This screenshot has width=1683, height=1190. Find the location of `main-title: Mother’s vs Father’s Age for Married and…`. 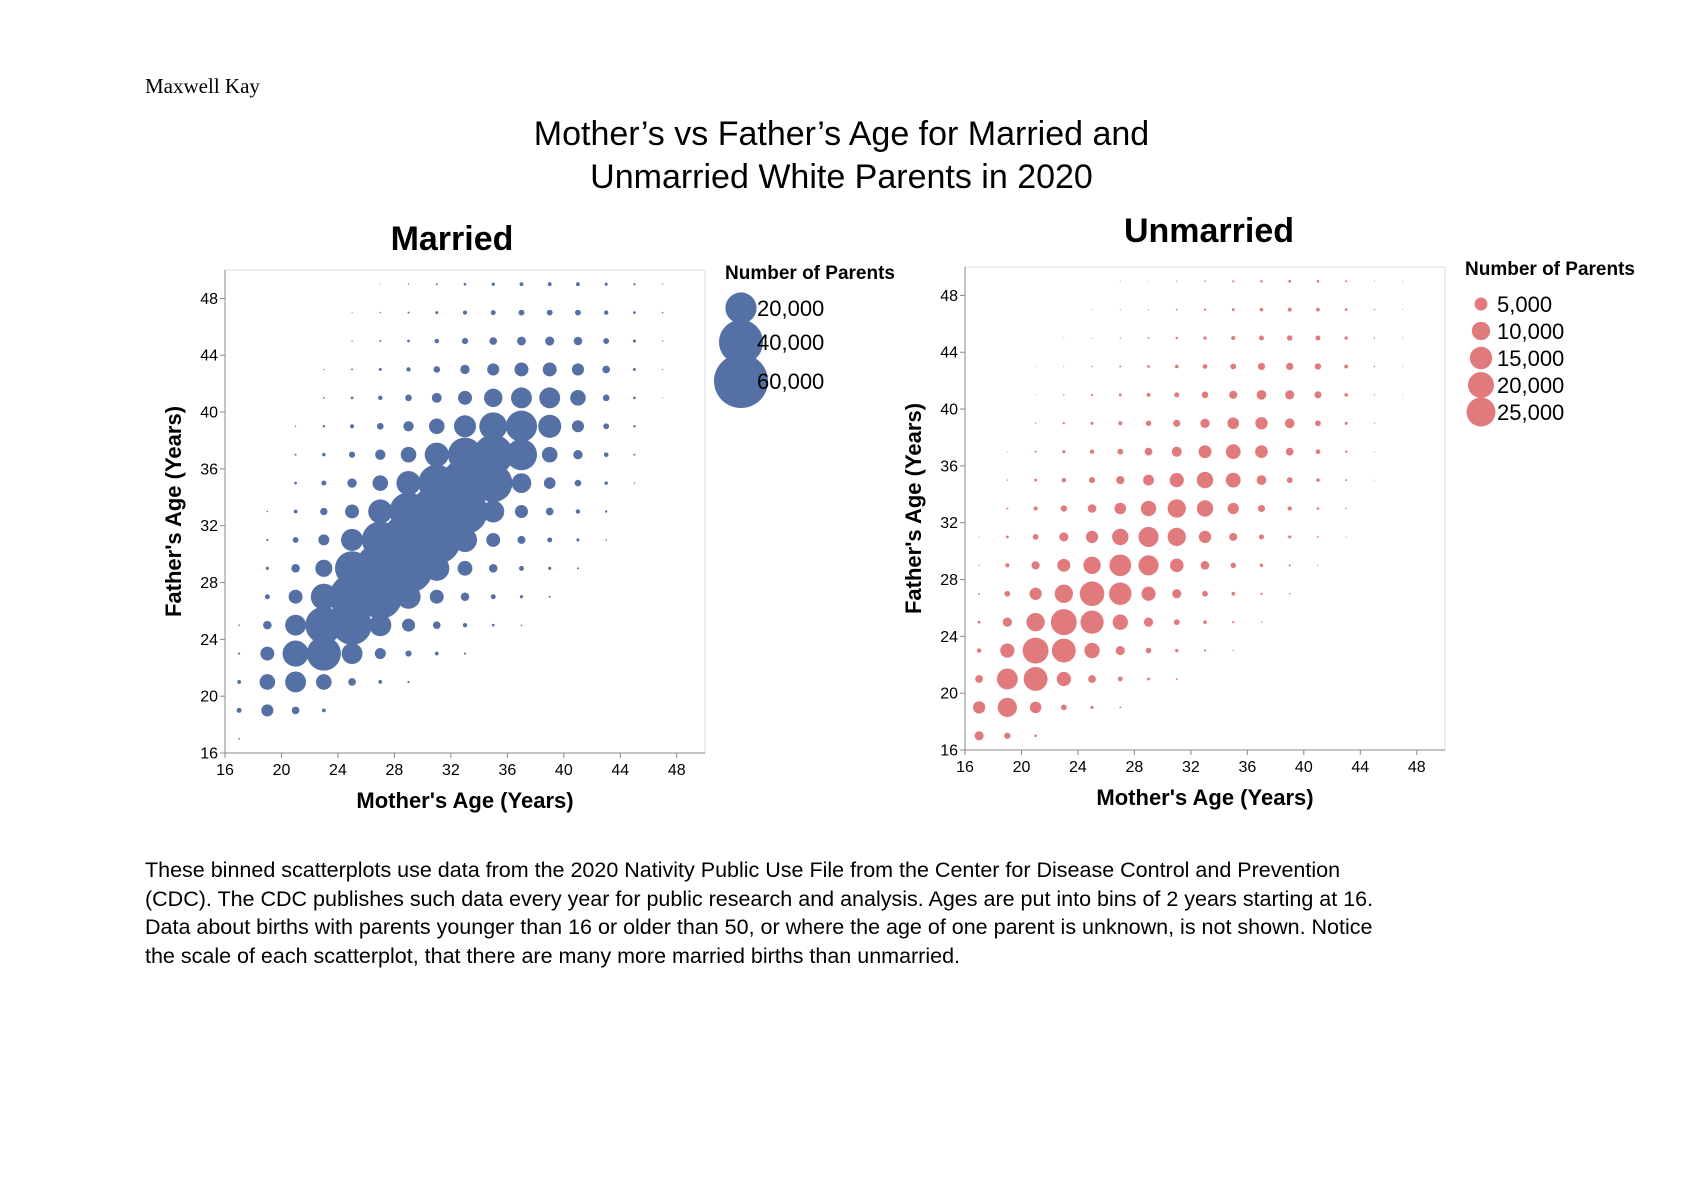

main-title: Mother’s vs Father’s Age for Married and… is located at coordinates (841, 156).